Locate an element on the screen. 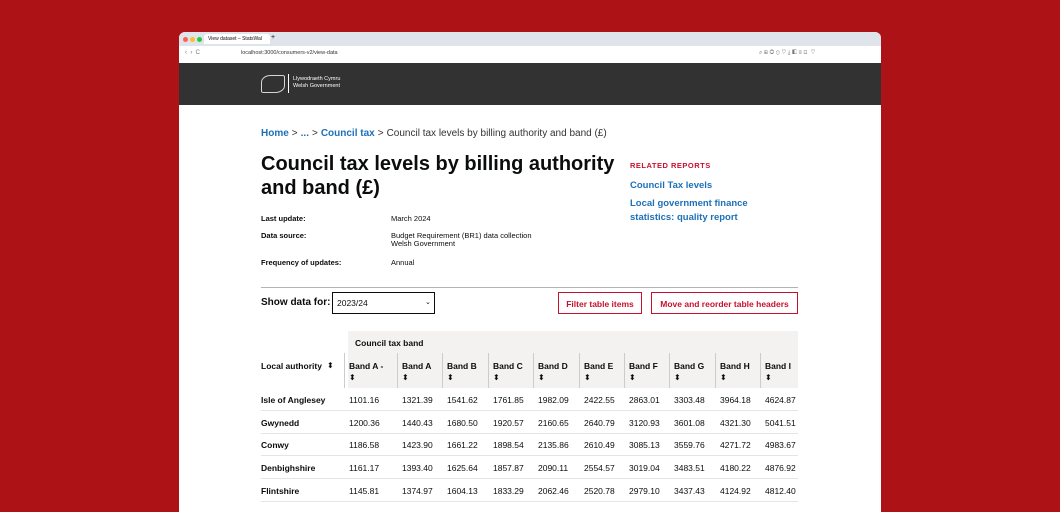 The height and width of the screenshot is (512, 1060). table-cell: 4321.30 is located at coordinates (735, 422).